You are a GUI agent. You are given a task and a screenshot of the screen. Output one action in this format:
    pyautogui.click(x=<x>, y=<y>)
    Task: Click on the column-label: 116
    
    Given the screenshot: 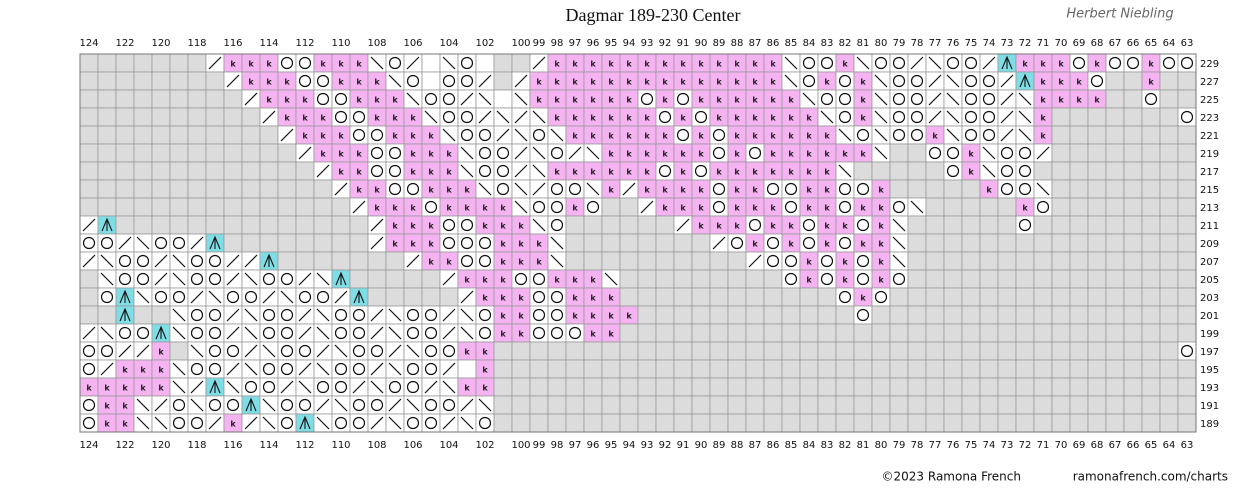 What is the action you would take?
    pyautogui.click(x=232, y=445)
    